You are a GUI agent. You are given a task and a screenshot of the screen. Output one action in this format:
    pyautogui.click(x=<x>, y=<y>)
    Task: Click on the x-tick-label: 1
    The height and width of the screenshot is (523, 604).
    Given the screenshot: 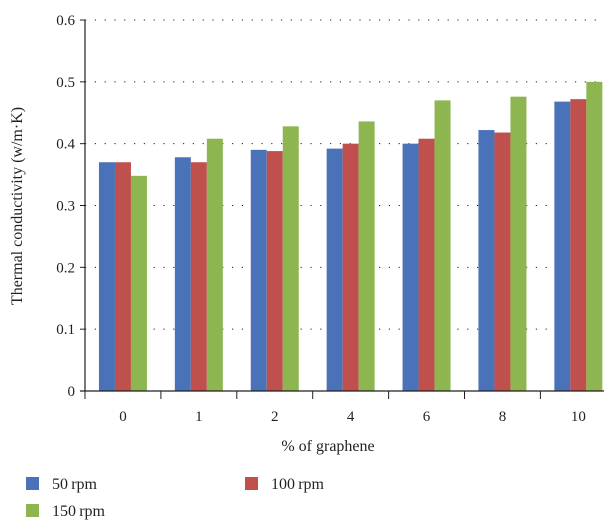 What is the action you would take?
    pyautogui.click(x=199, y=417)
    